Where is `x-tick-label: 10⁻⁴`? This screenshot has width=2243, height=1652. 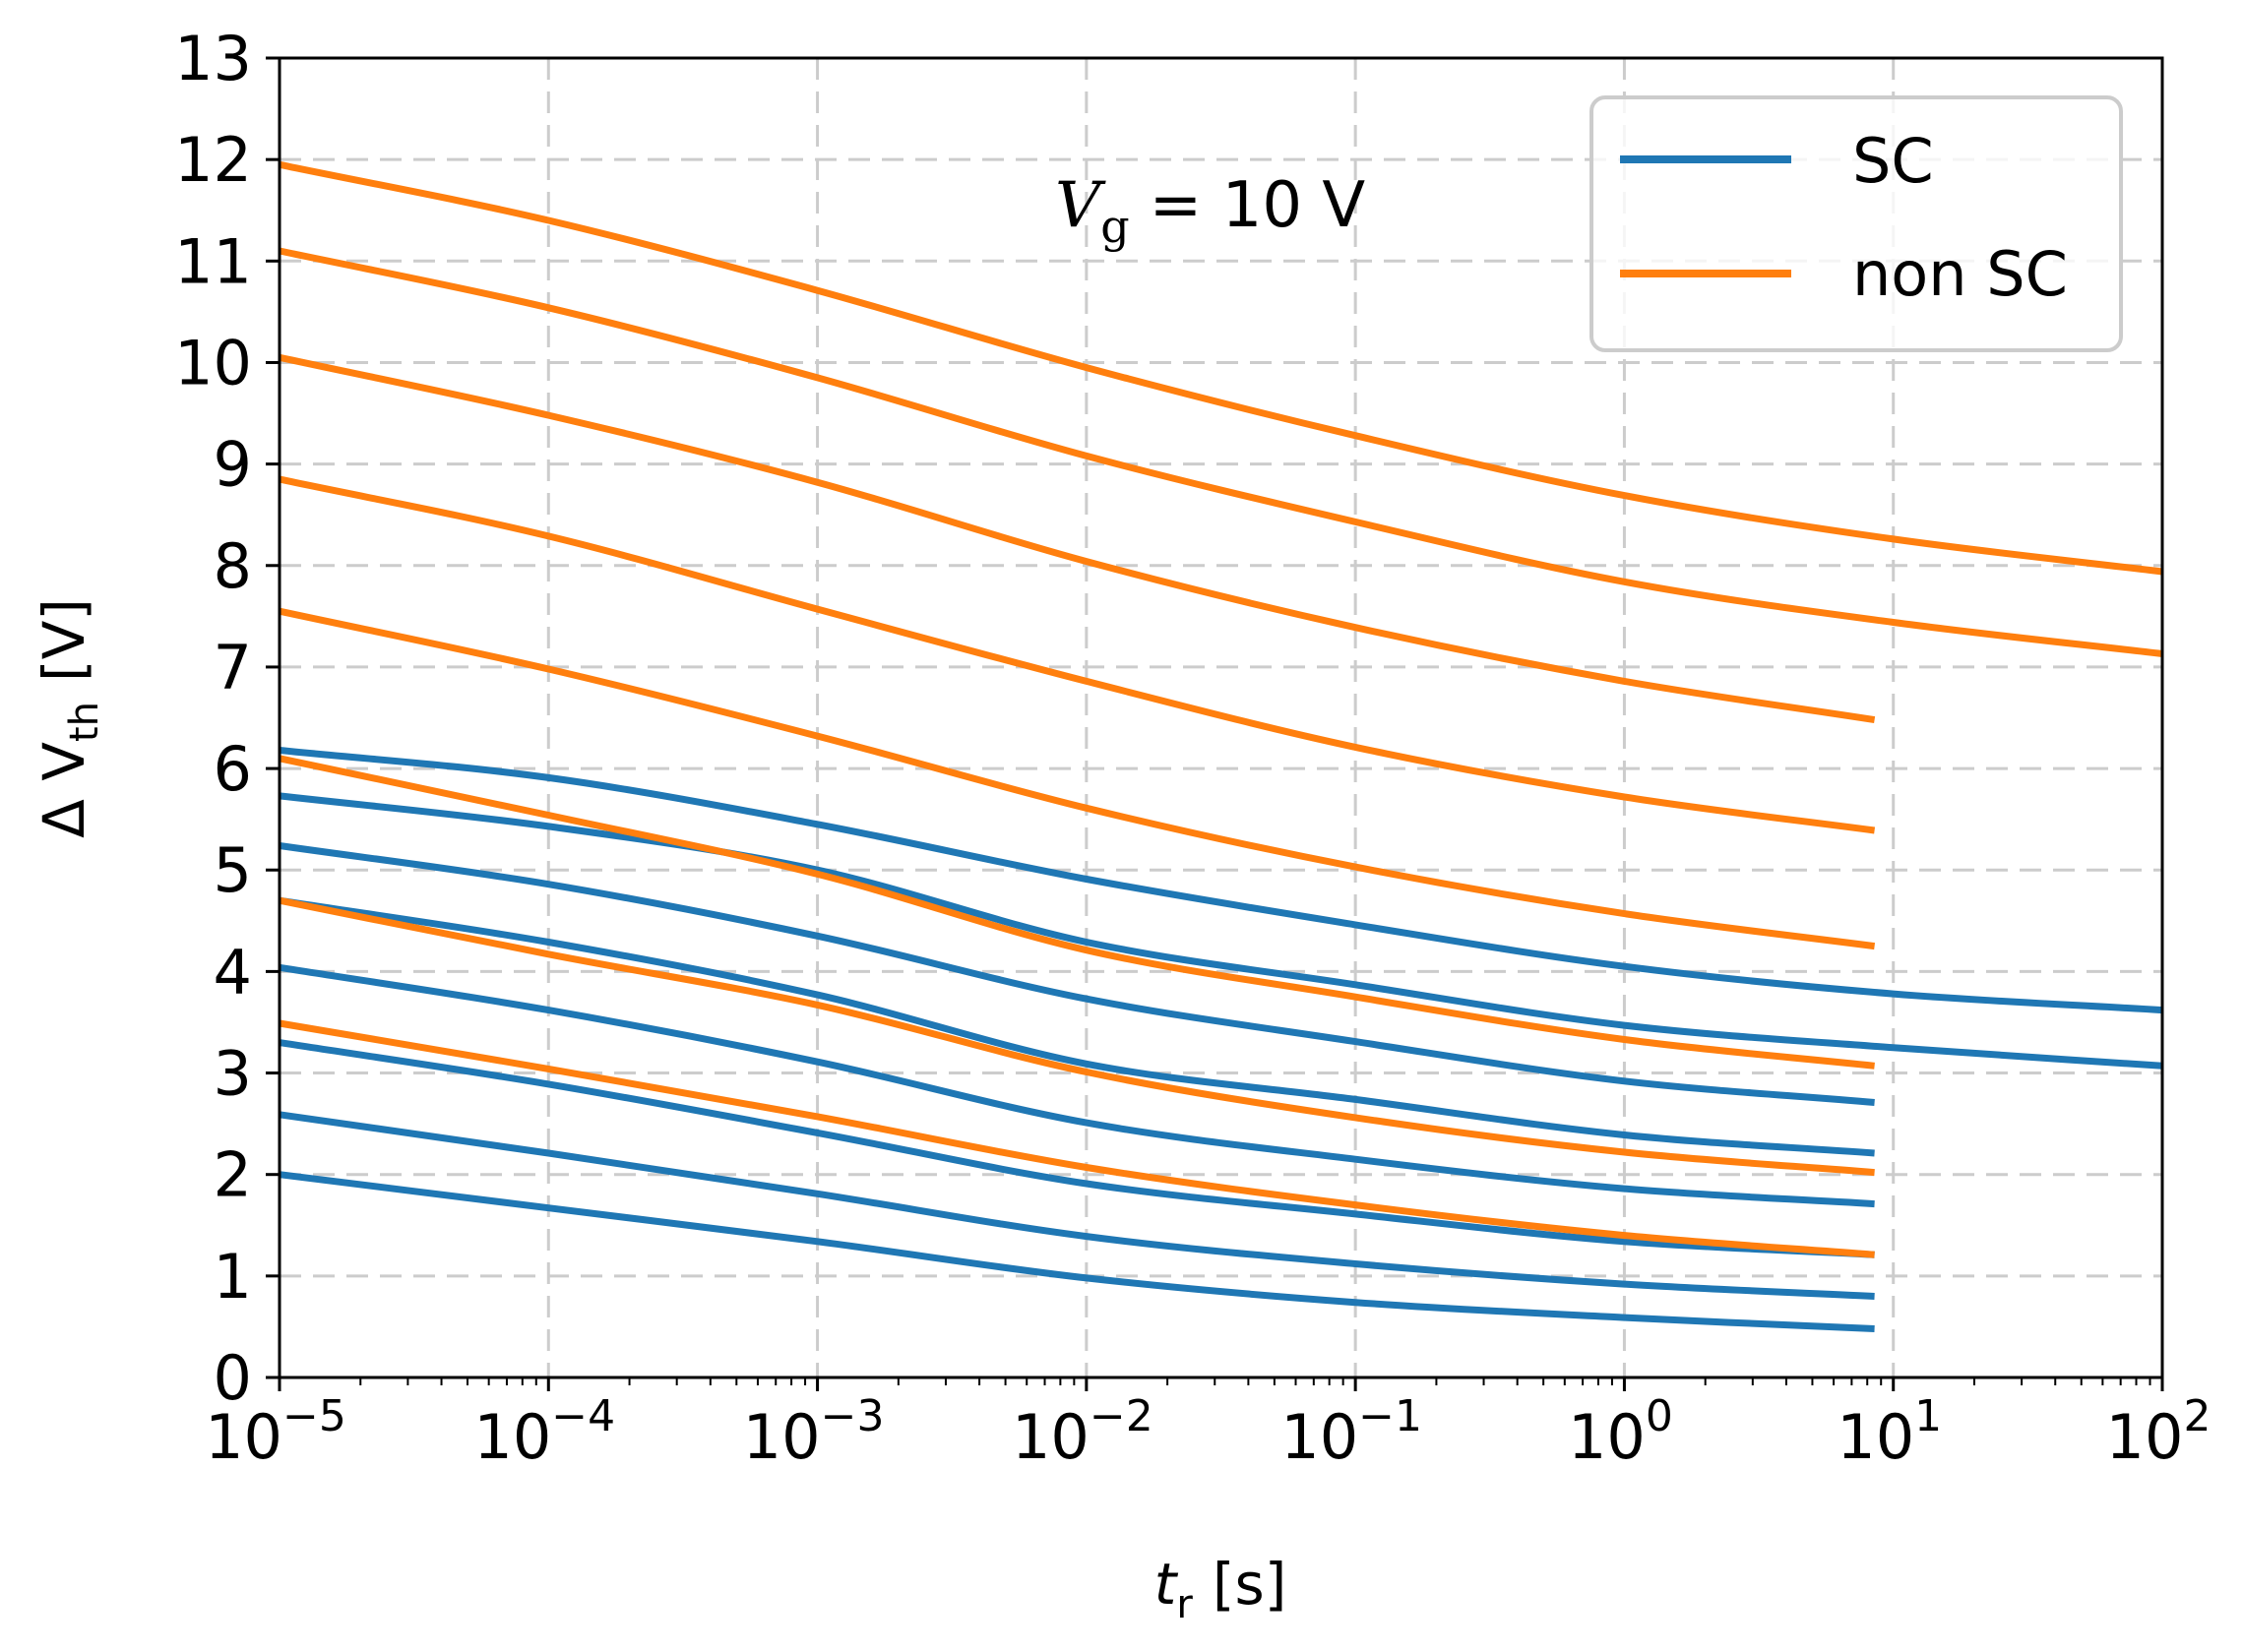 x-tick-label: 10⁻⁴ is located at coordinates (544, 1432).